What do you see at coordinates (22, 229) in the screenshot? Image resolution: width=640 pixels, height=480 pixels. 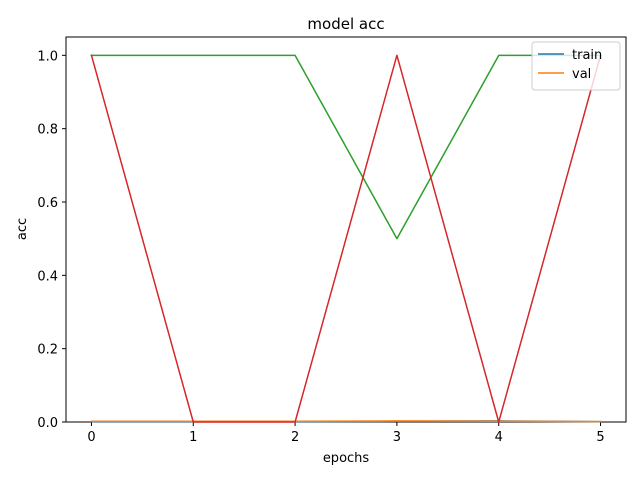 I see `y-axis-label: acc` at bounding box center [22, 229].